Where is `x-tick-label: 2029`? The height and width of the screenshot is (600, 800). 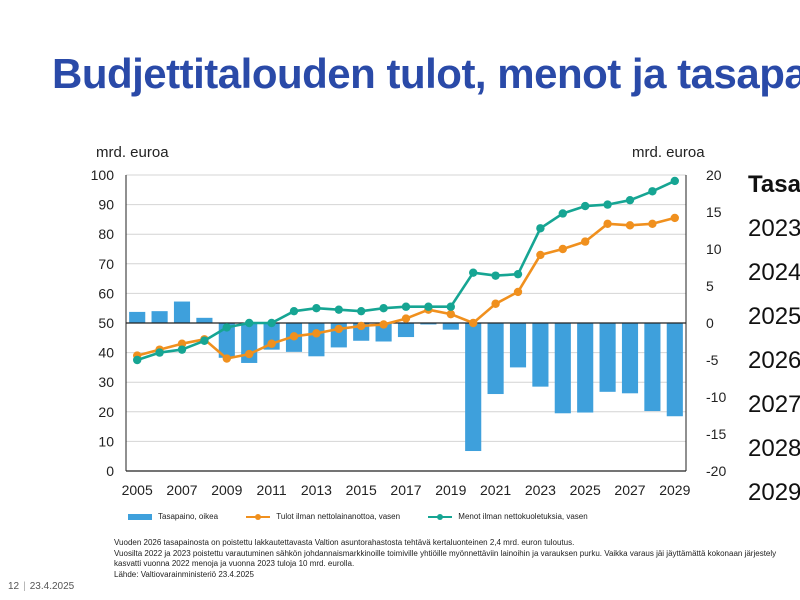 x-tick-label: 2029 is located at coordinates (674, 490).